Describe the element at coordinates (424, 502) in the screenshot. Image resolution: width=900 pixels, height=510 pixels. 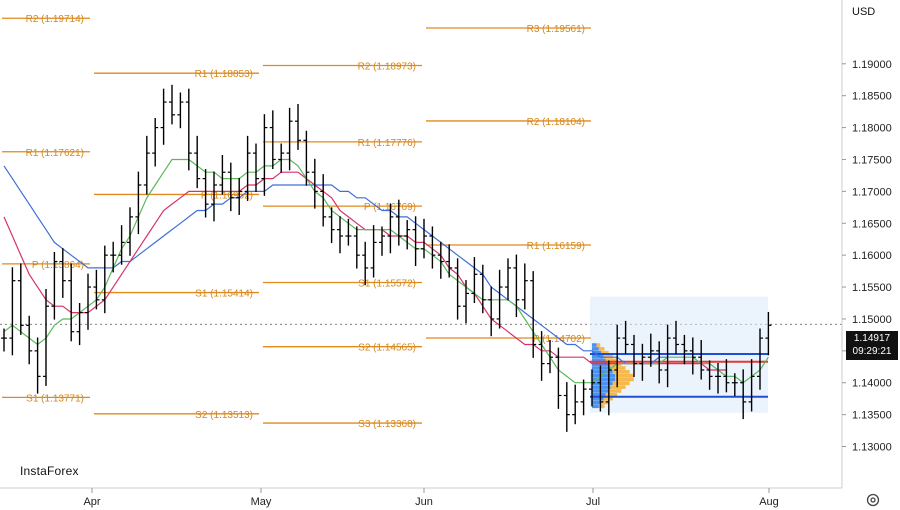
I see `x-tick-label: Jun` at that location.